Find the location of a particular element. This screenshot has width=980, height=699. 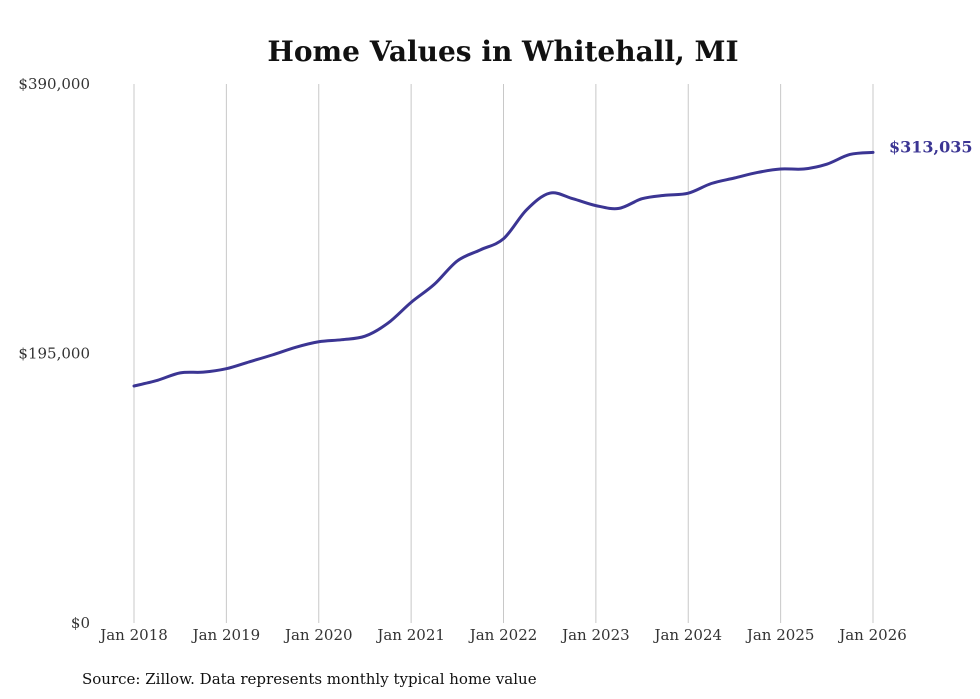

y-axis-ticks: $0 $195,000 $390,000 is located at coordinates (54, 353).